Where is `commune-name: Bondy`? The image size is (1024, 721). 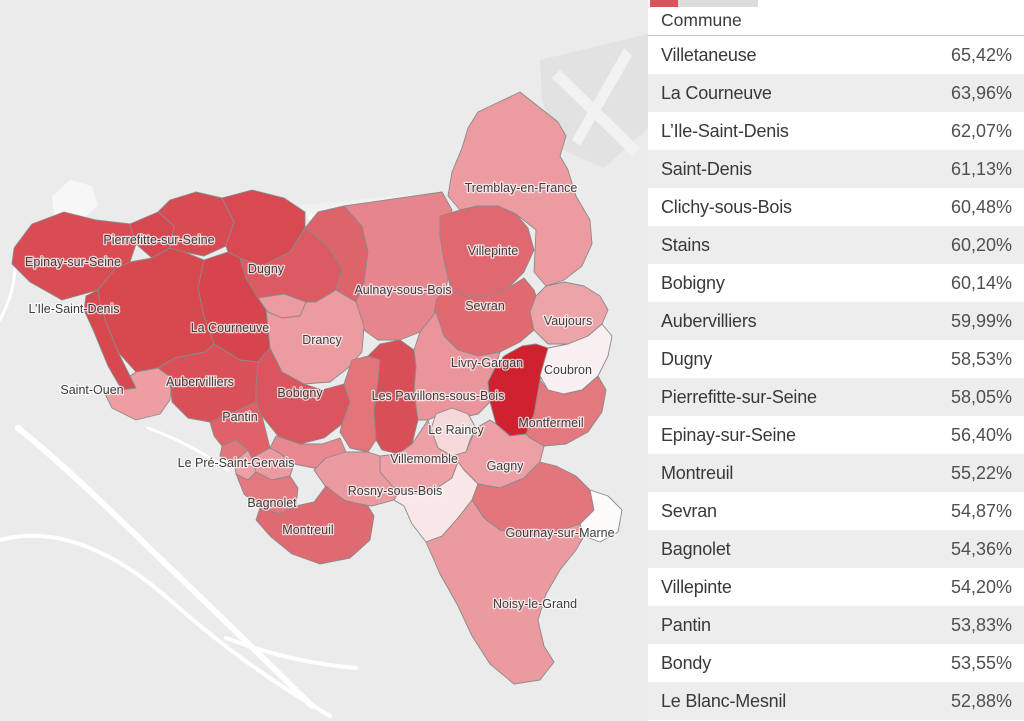 commune-name: Bondy is located at coordinates (686, 662).